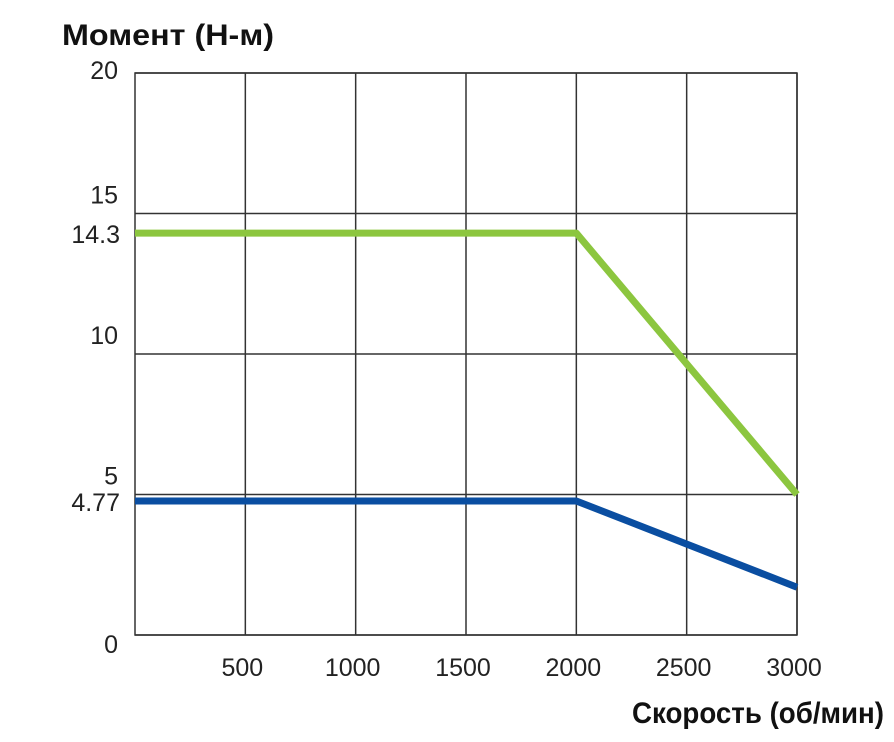  I want to click on y-tick-label: 10, so click(104, 336).